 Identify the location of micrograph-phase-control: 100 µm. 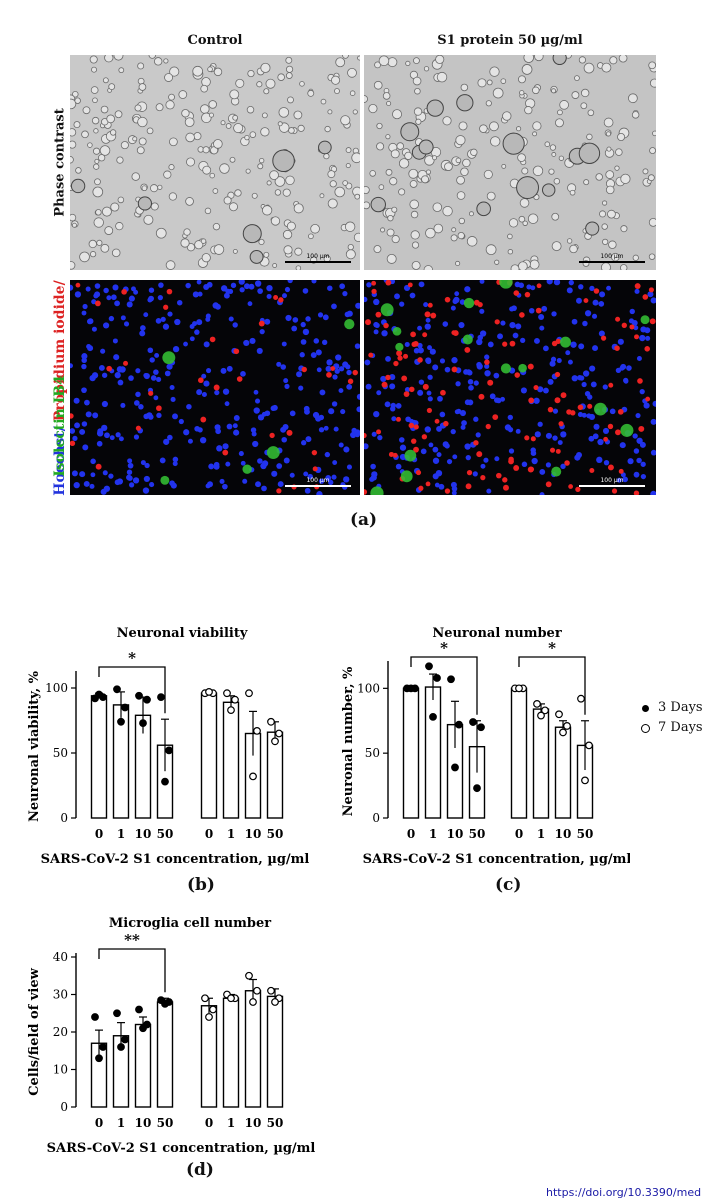
(215, 162).